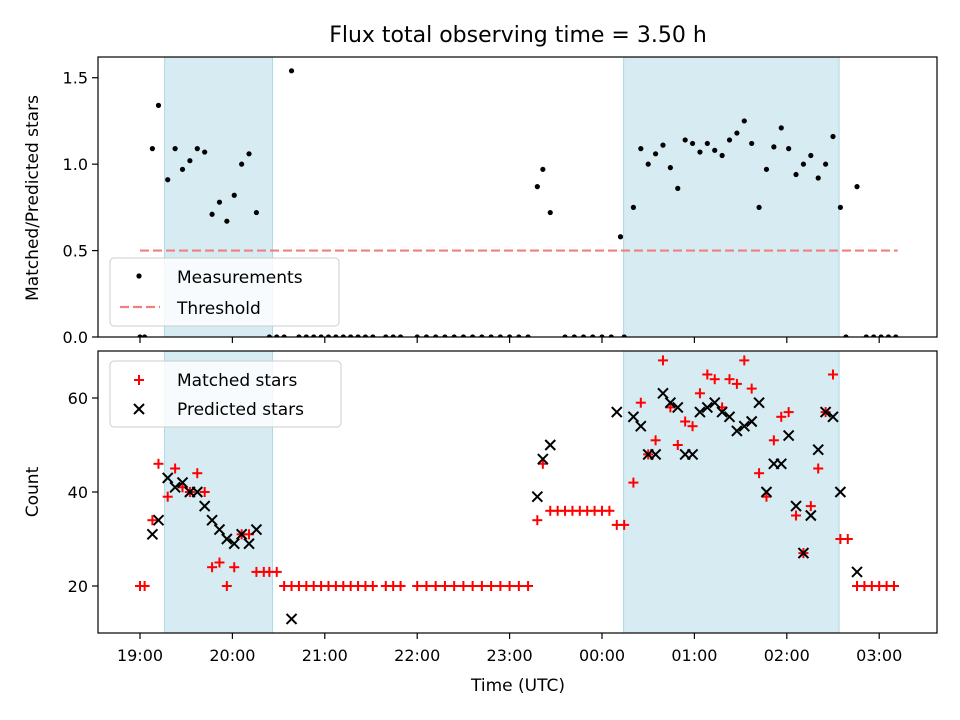 The height and width of the screenshot is (720, 960). I want to click on x-tick-label: 02:00, so click(787, 655).